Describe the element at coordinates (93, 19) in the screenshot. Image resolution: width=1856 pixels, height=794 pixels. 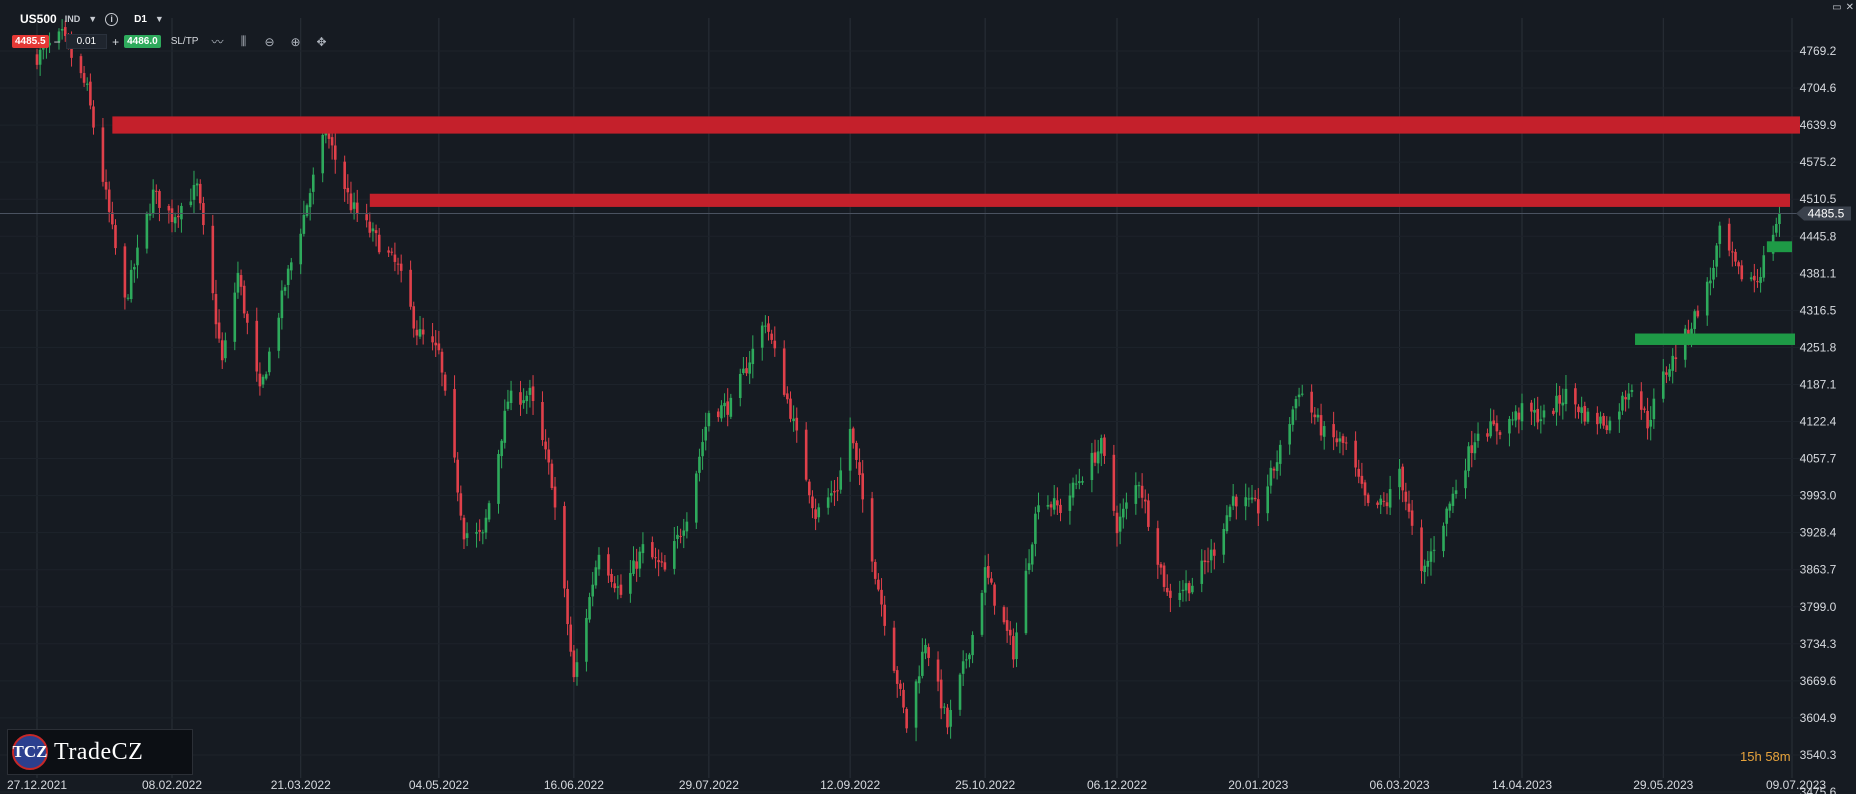
I see `chevron-down-icon: ▼` at that location.